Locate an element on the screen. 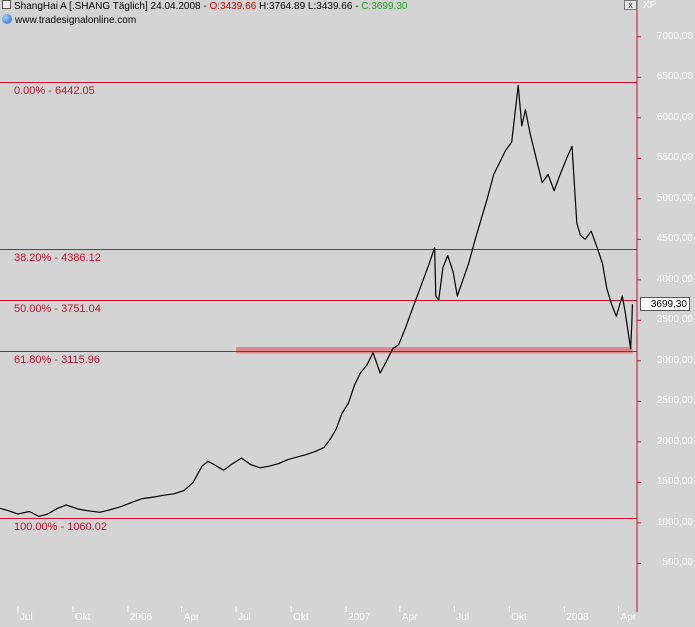 The height and width of the screenshot is (627, 695). fib-level-label: 0.00% - 6442.05 is located at coordinates (54, 90).